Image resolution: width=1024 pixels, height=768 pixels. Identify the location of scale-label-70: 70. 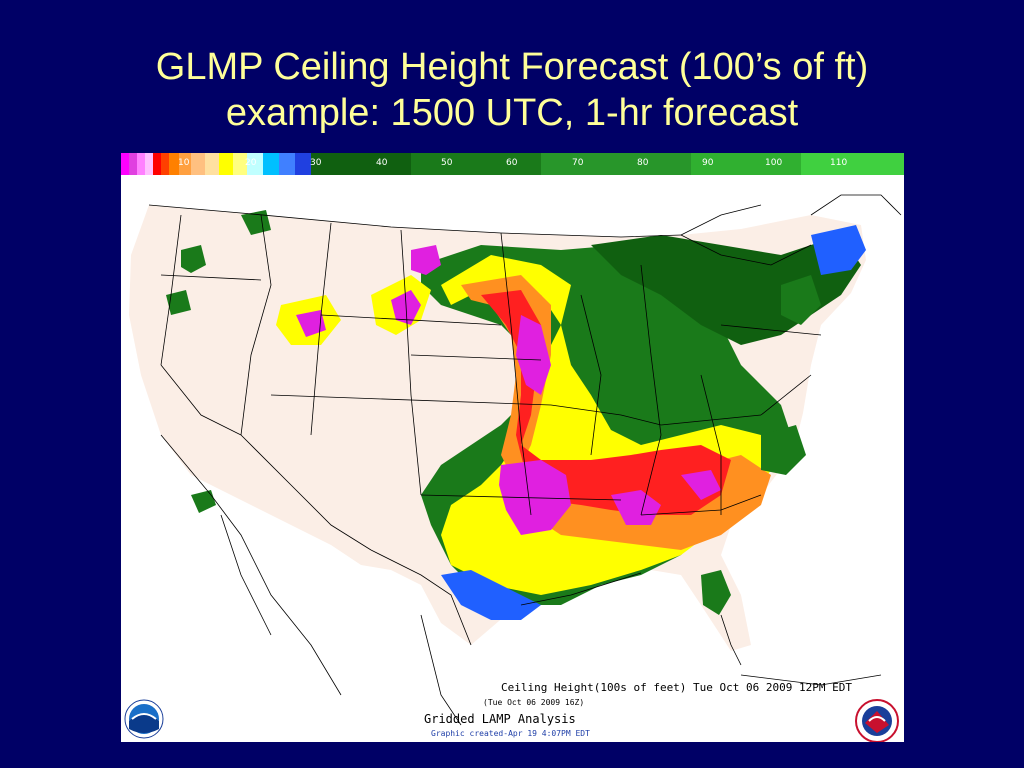
(578, 163).